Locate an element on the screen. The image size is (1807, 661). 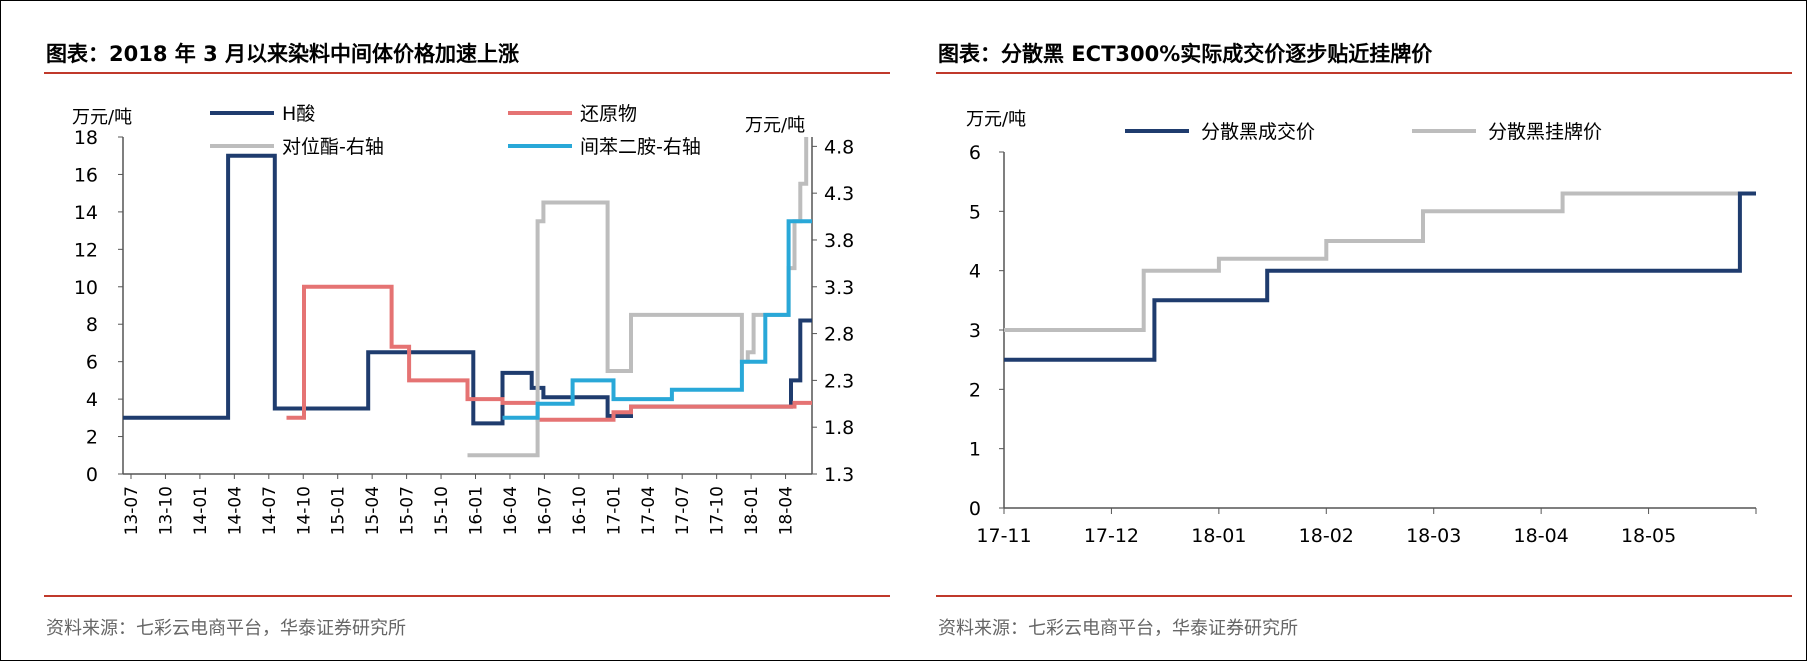
x-tick-label: 15-01 is located at coordinates (339, 510).